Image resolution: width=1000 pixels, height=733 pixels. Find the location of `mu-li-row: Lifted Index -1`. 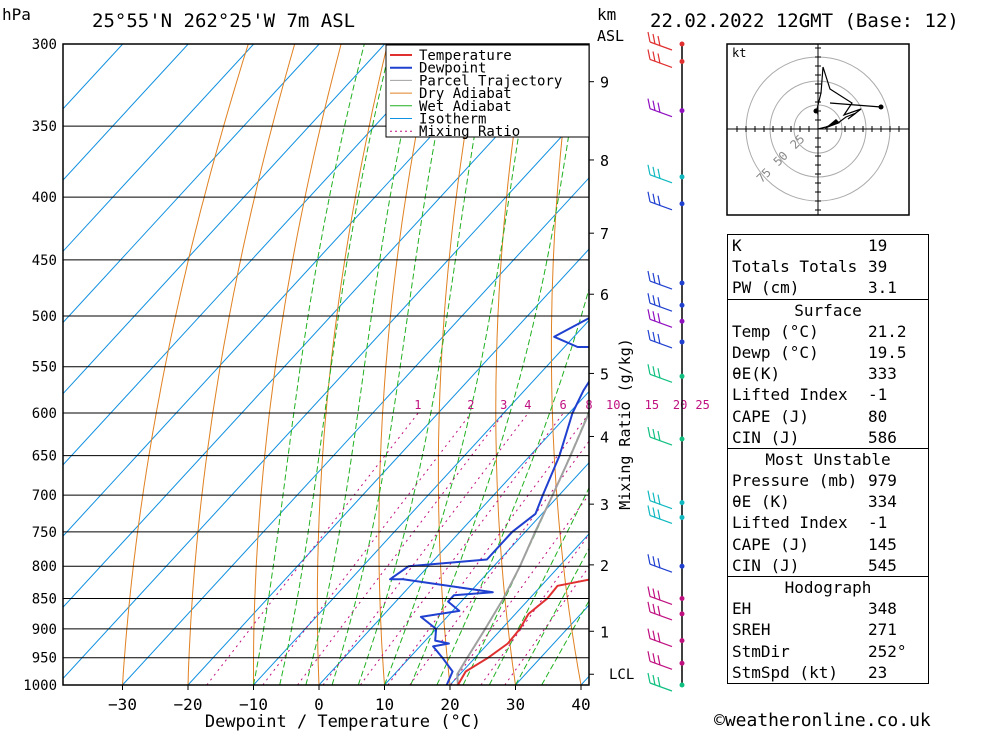

mu-li-row: Lifted Index -1 is located at coordinates (810, 523).